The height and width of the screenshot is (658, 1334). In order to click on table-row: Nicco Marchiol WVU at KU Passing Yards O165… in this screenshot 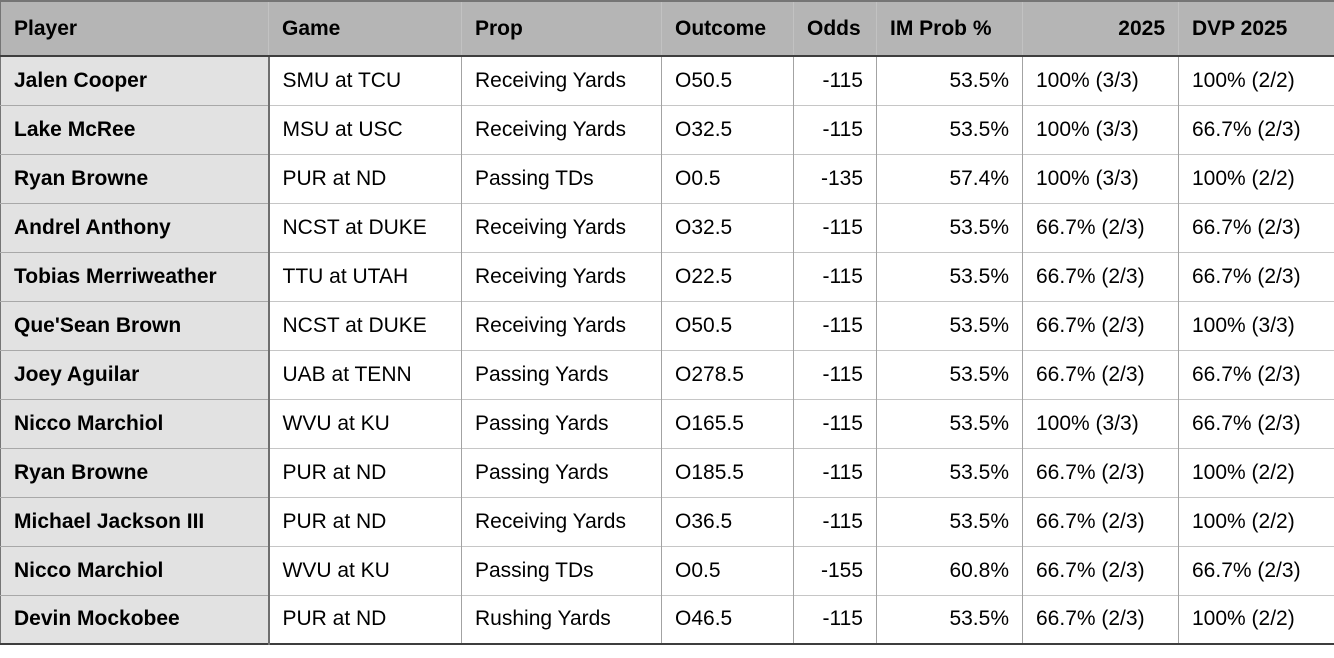, I will do `click(667, 423)`.